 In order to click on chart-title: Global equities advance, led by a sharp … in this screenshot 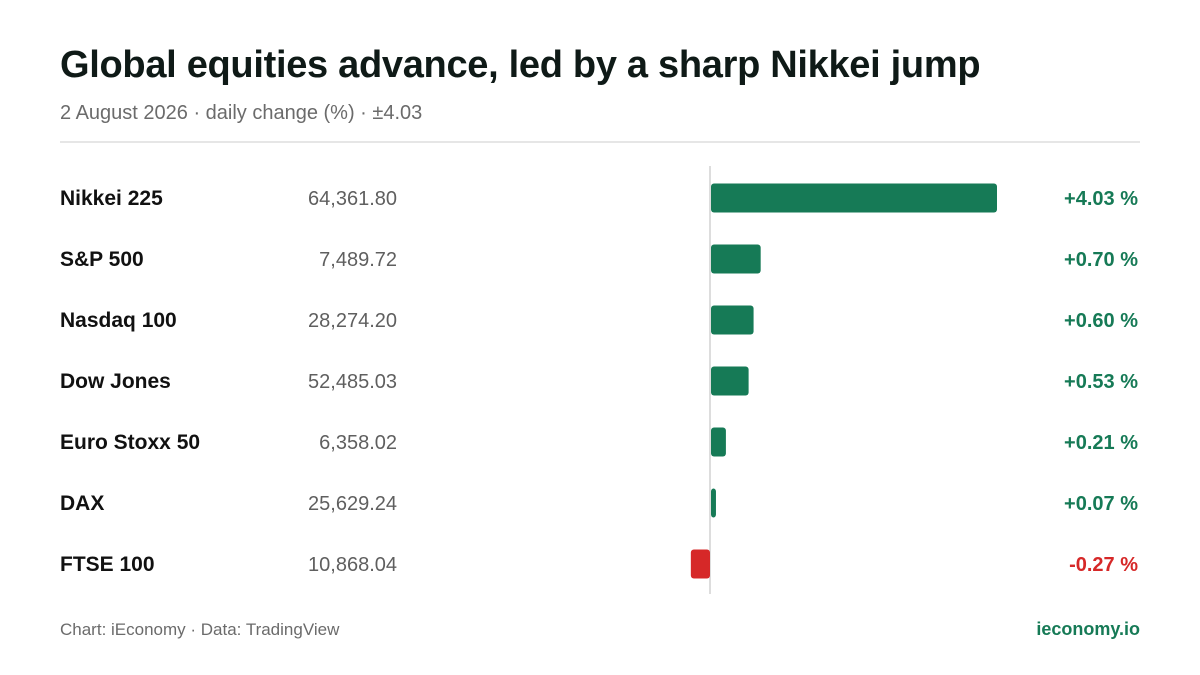, I will do `click(520, 65)`.